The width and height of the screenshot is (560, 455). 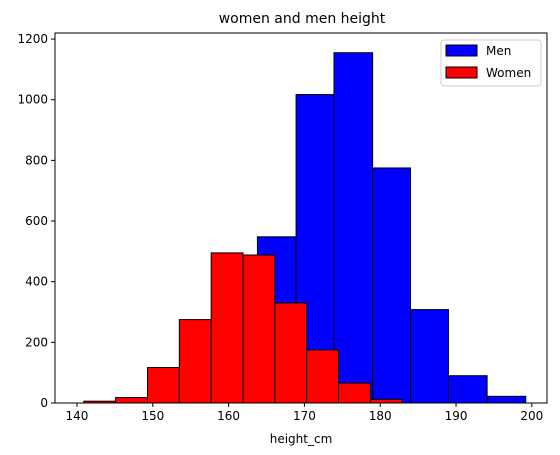 What do you see at coordinates (456, 416) in the screenshot?
I see `x-tick-label: 190` at bounding box center [456, 416].